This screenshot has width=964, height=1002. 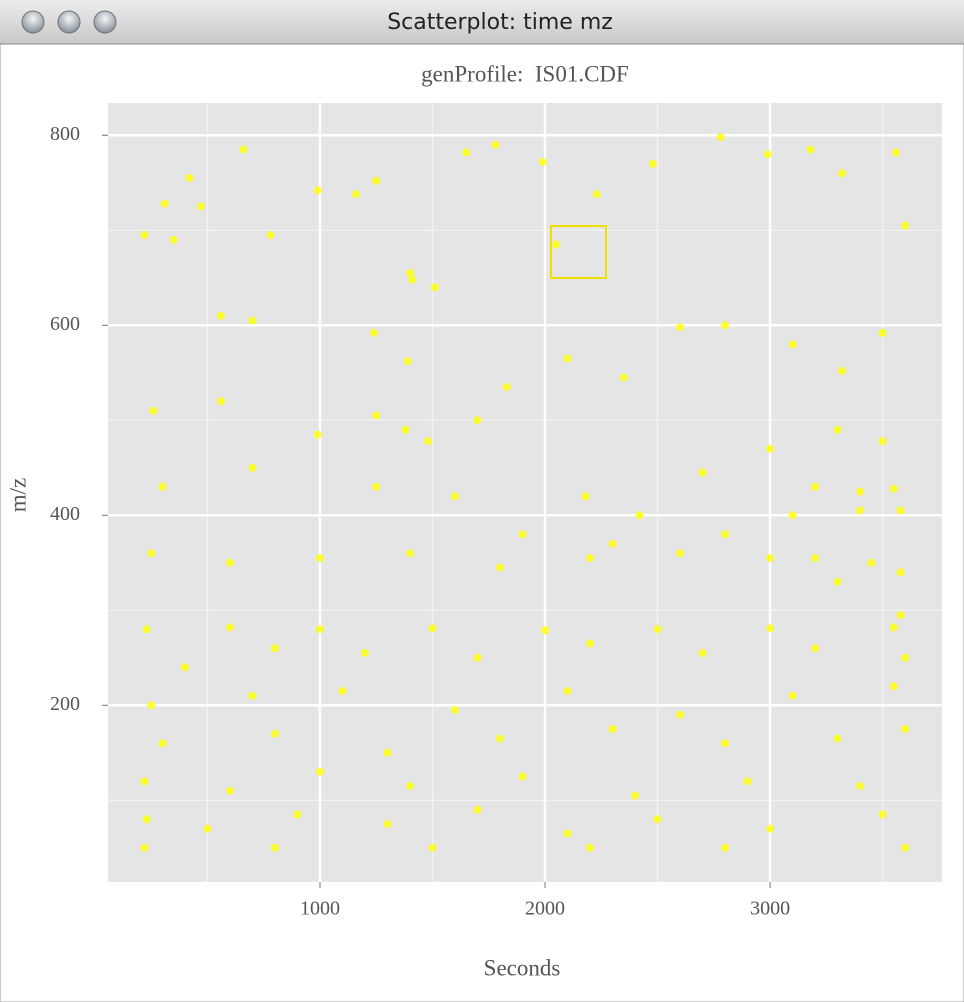 I want to click on title-bar, so click(x=482, y=22).